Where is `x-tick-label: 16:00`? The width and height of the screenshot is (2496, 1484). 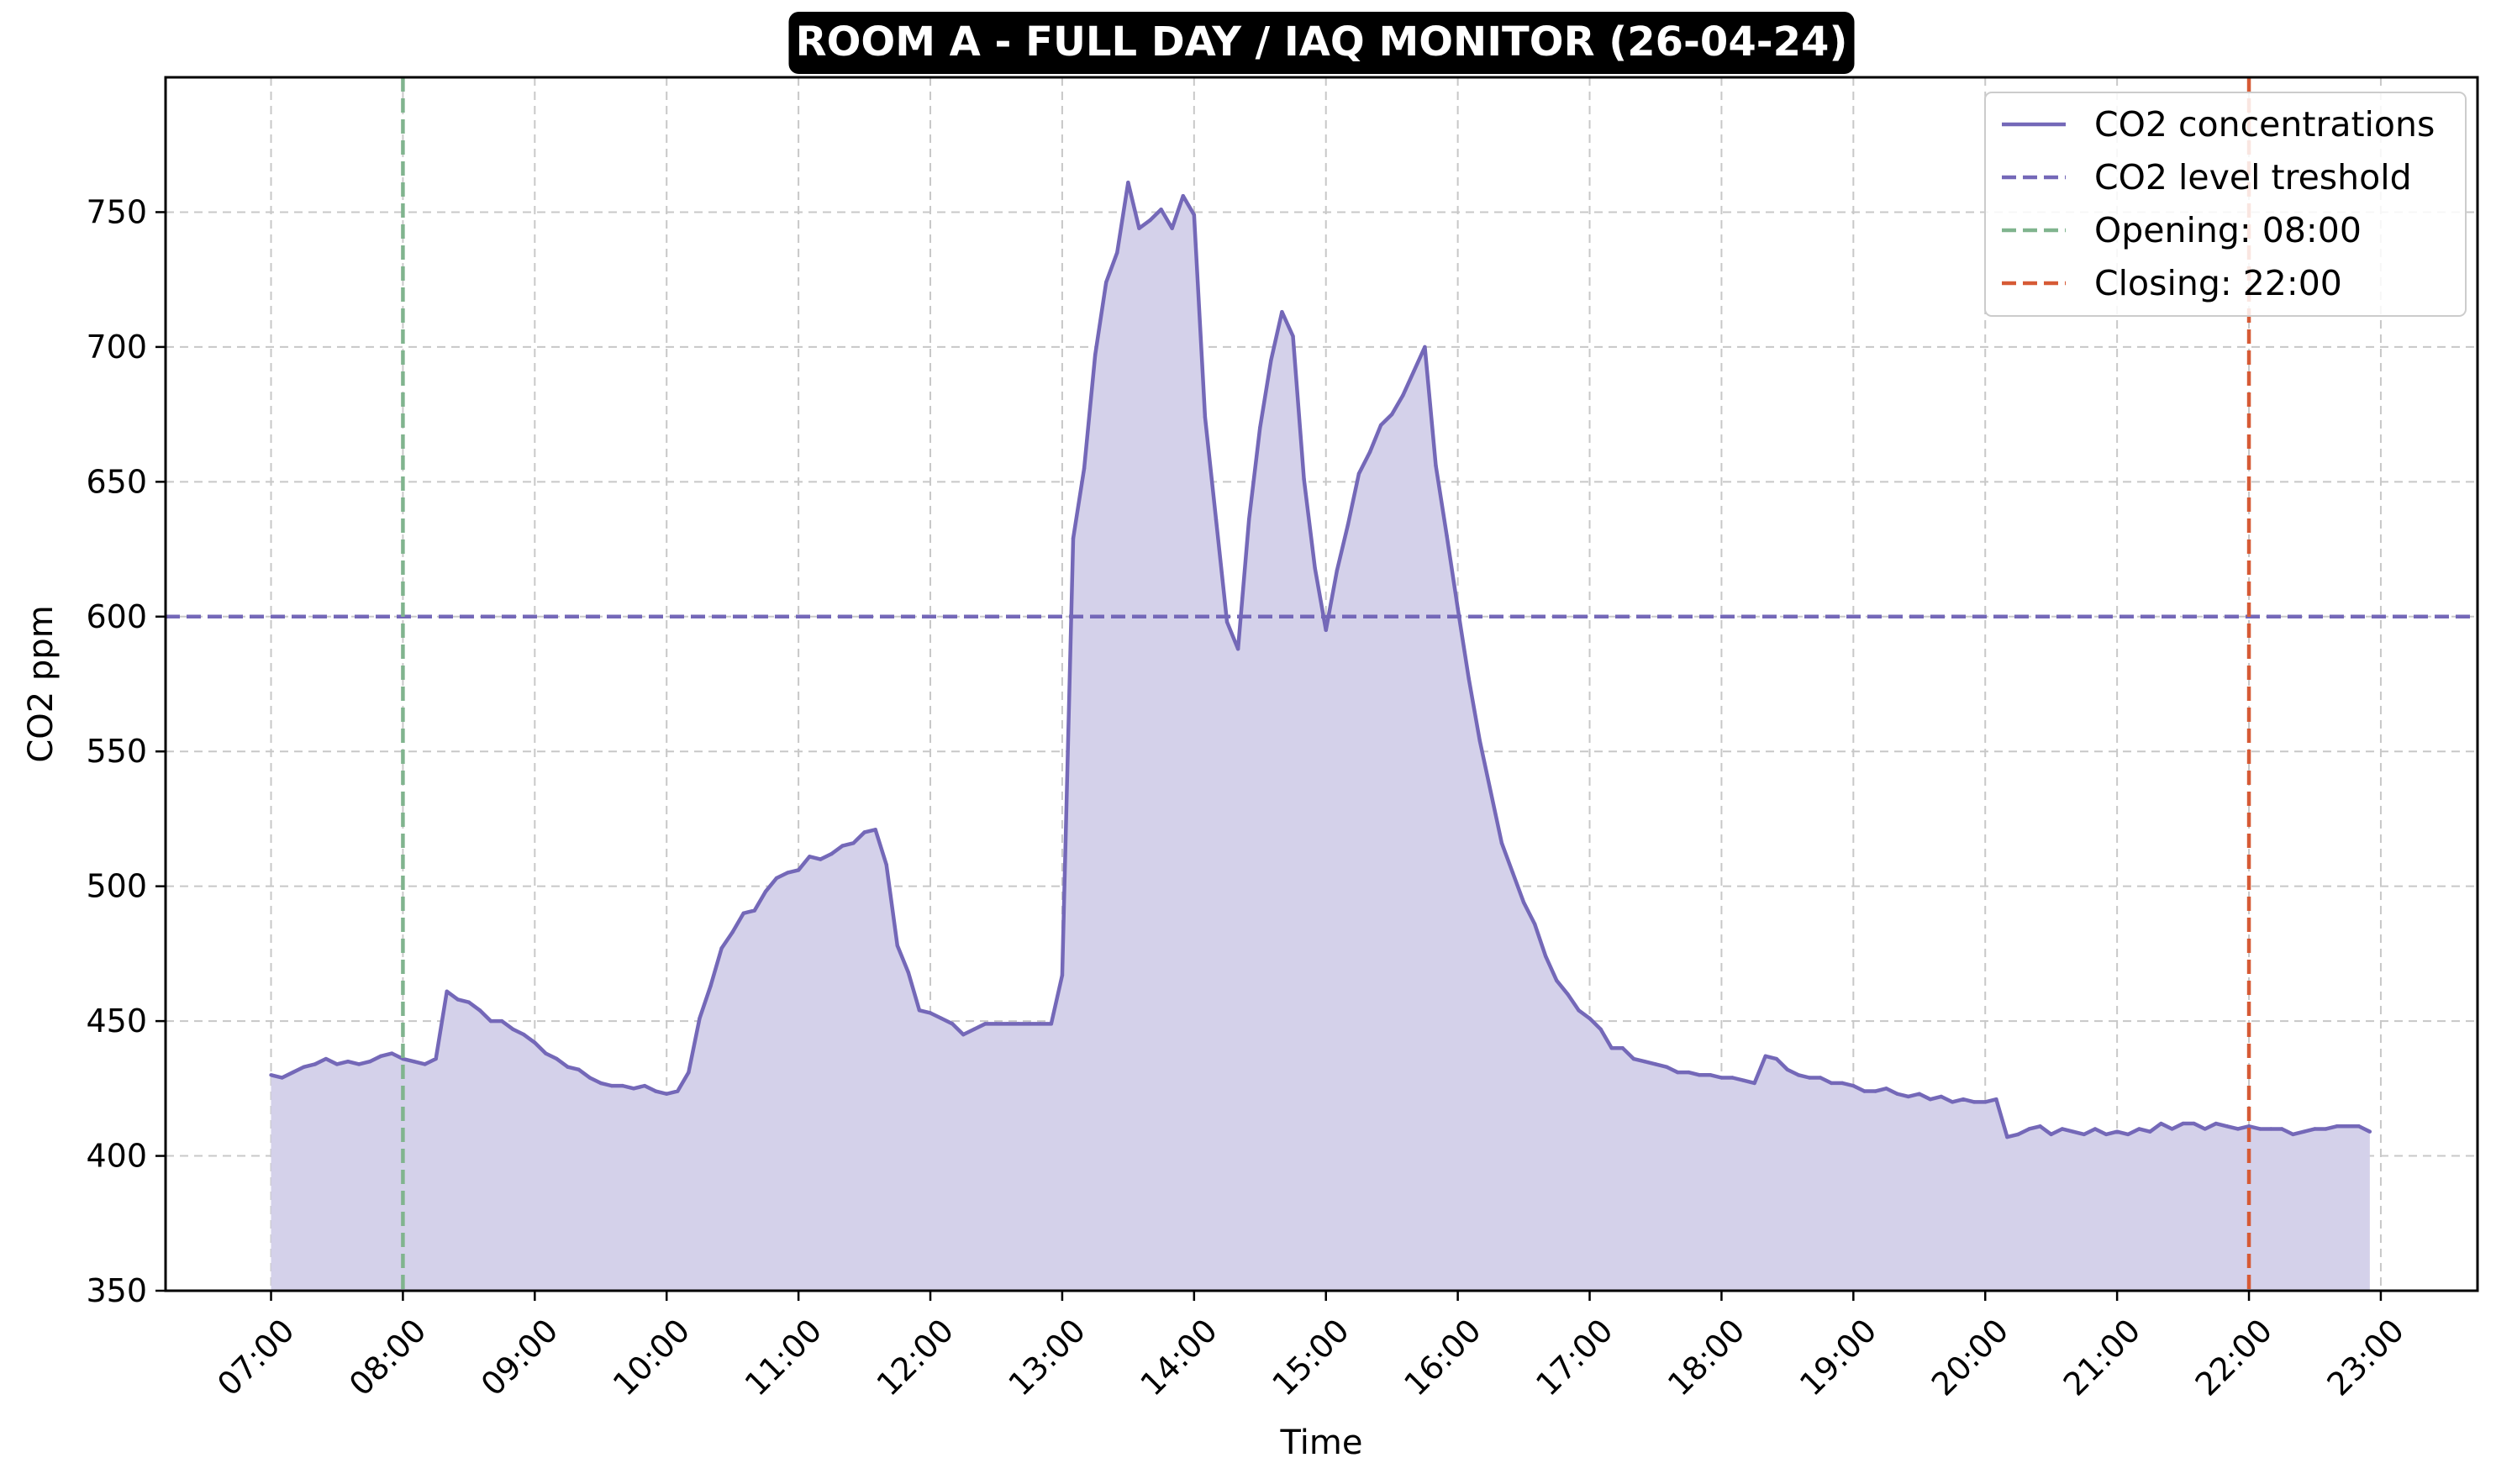 x-tick-label: 16:00 is located at coordinates (1443, 1358).